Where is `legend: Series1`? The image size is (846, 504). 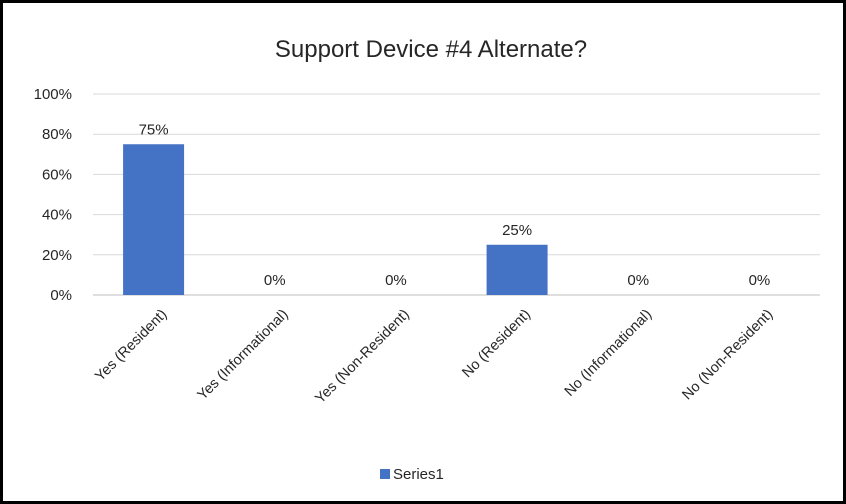
legend: Series1 is located at coordinates (412, 474).